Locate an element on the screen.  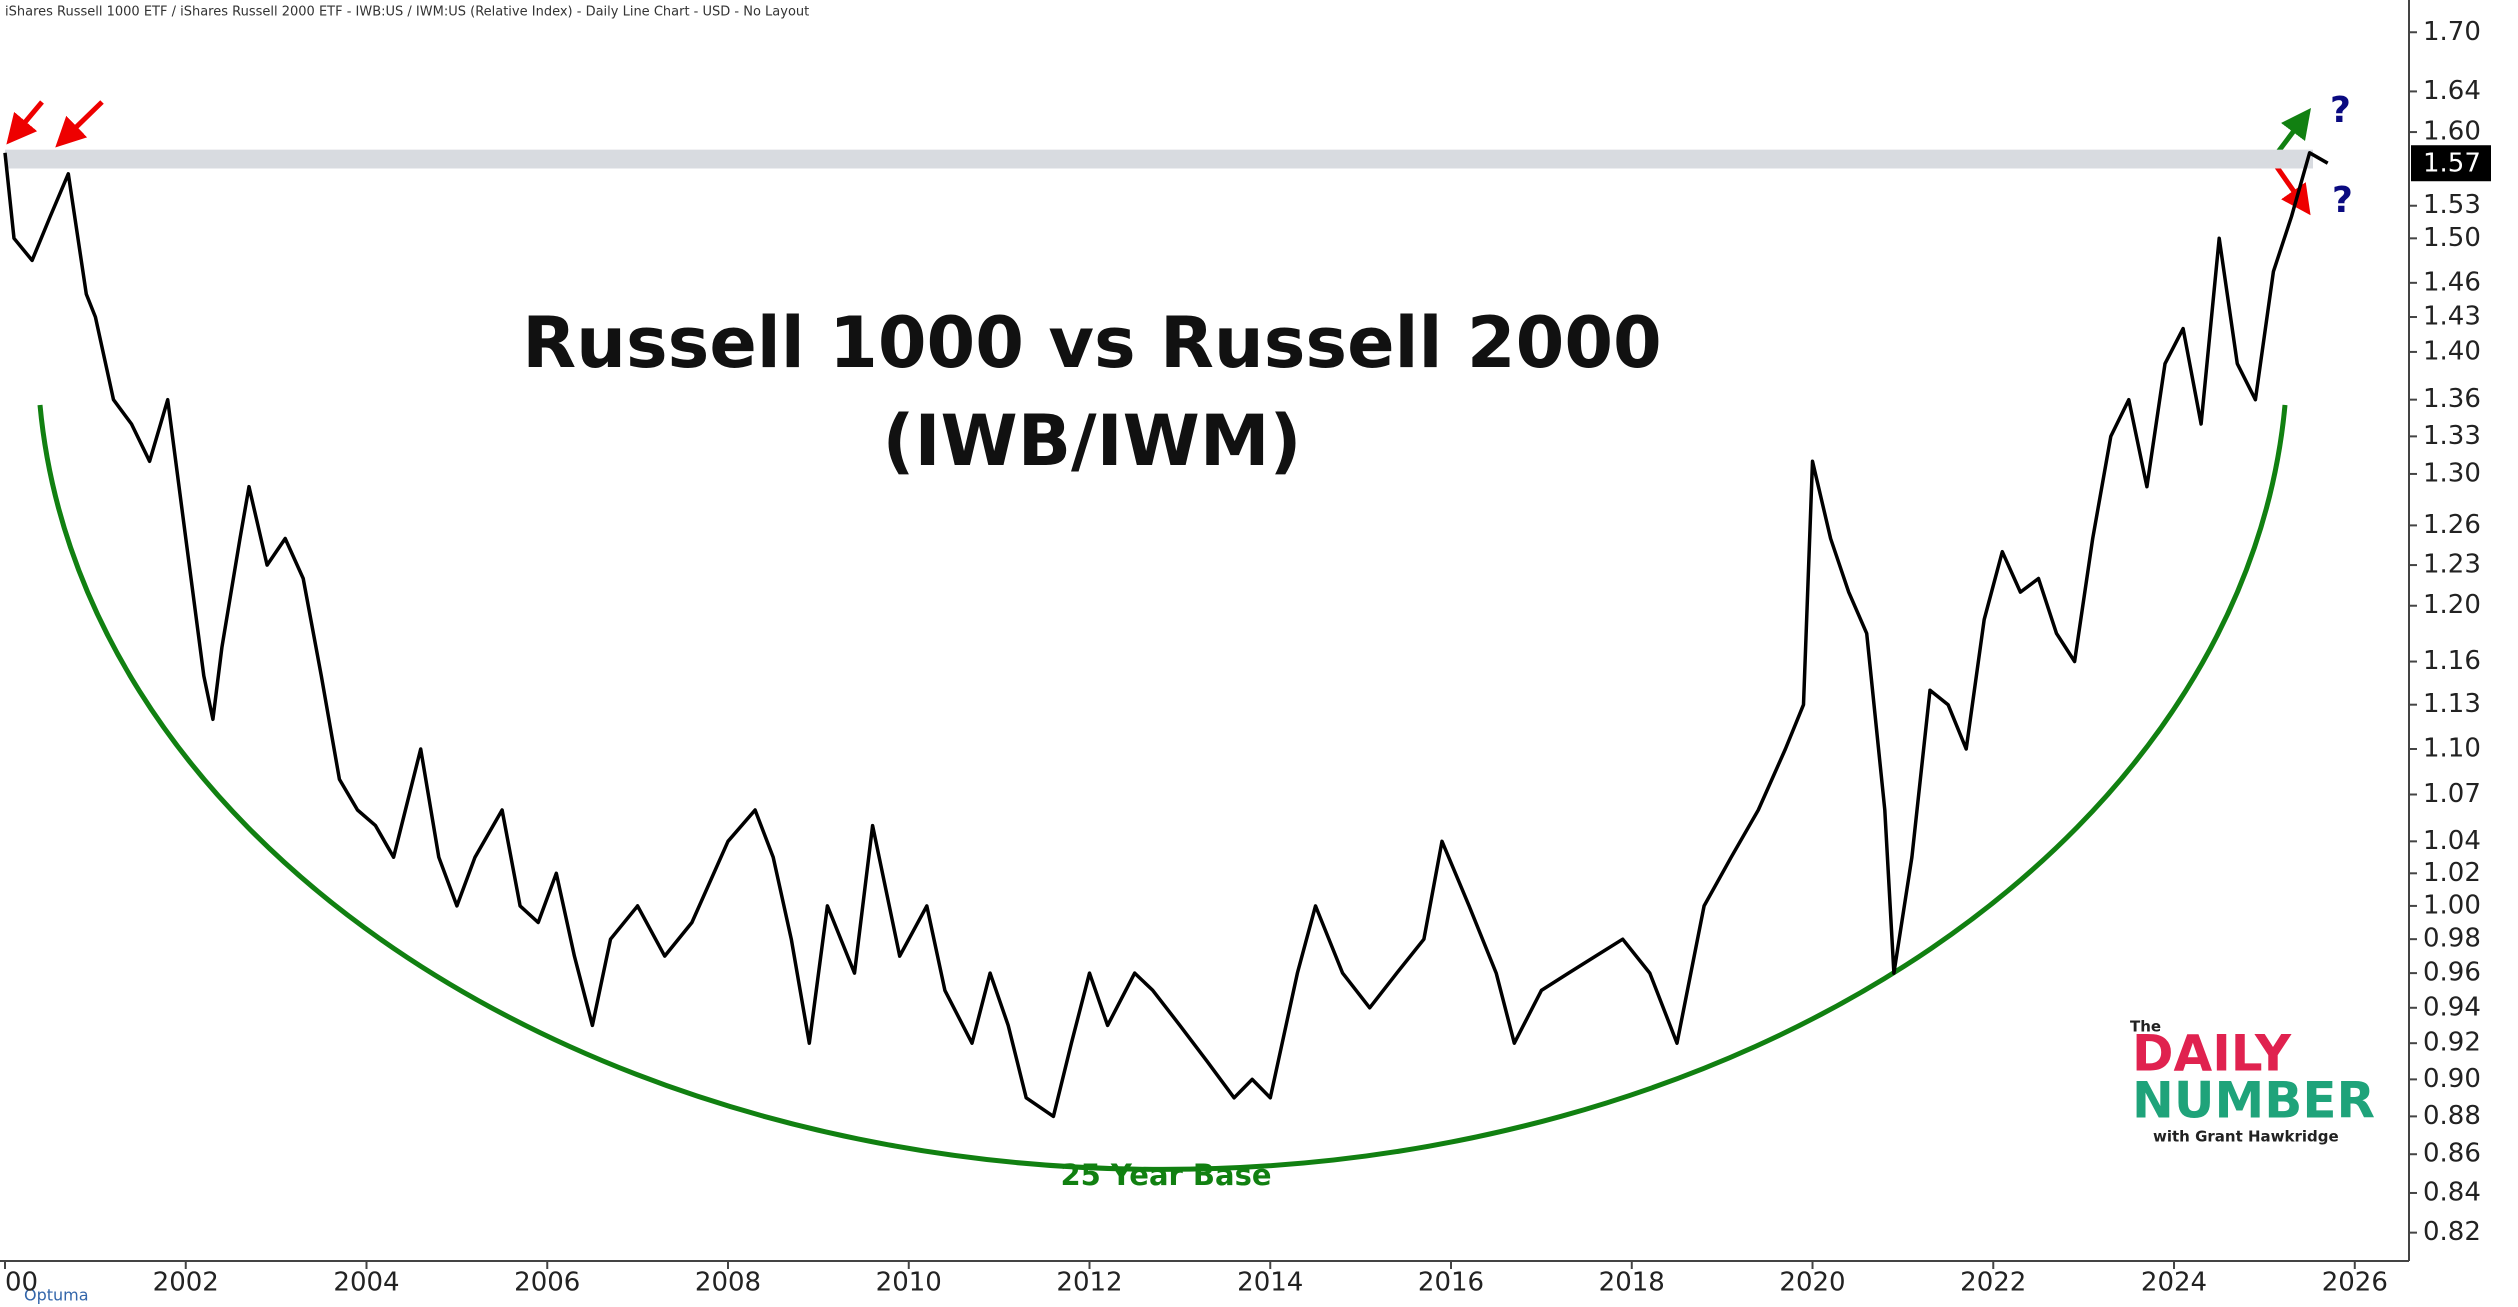
y-tick-label: 1.36 is located at coordinates (2452, 399).